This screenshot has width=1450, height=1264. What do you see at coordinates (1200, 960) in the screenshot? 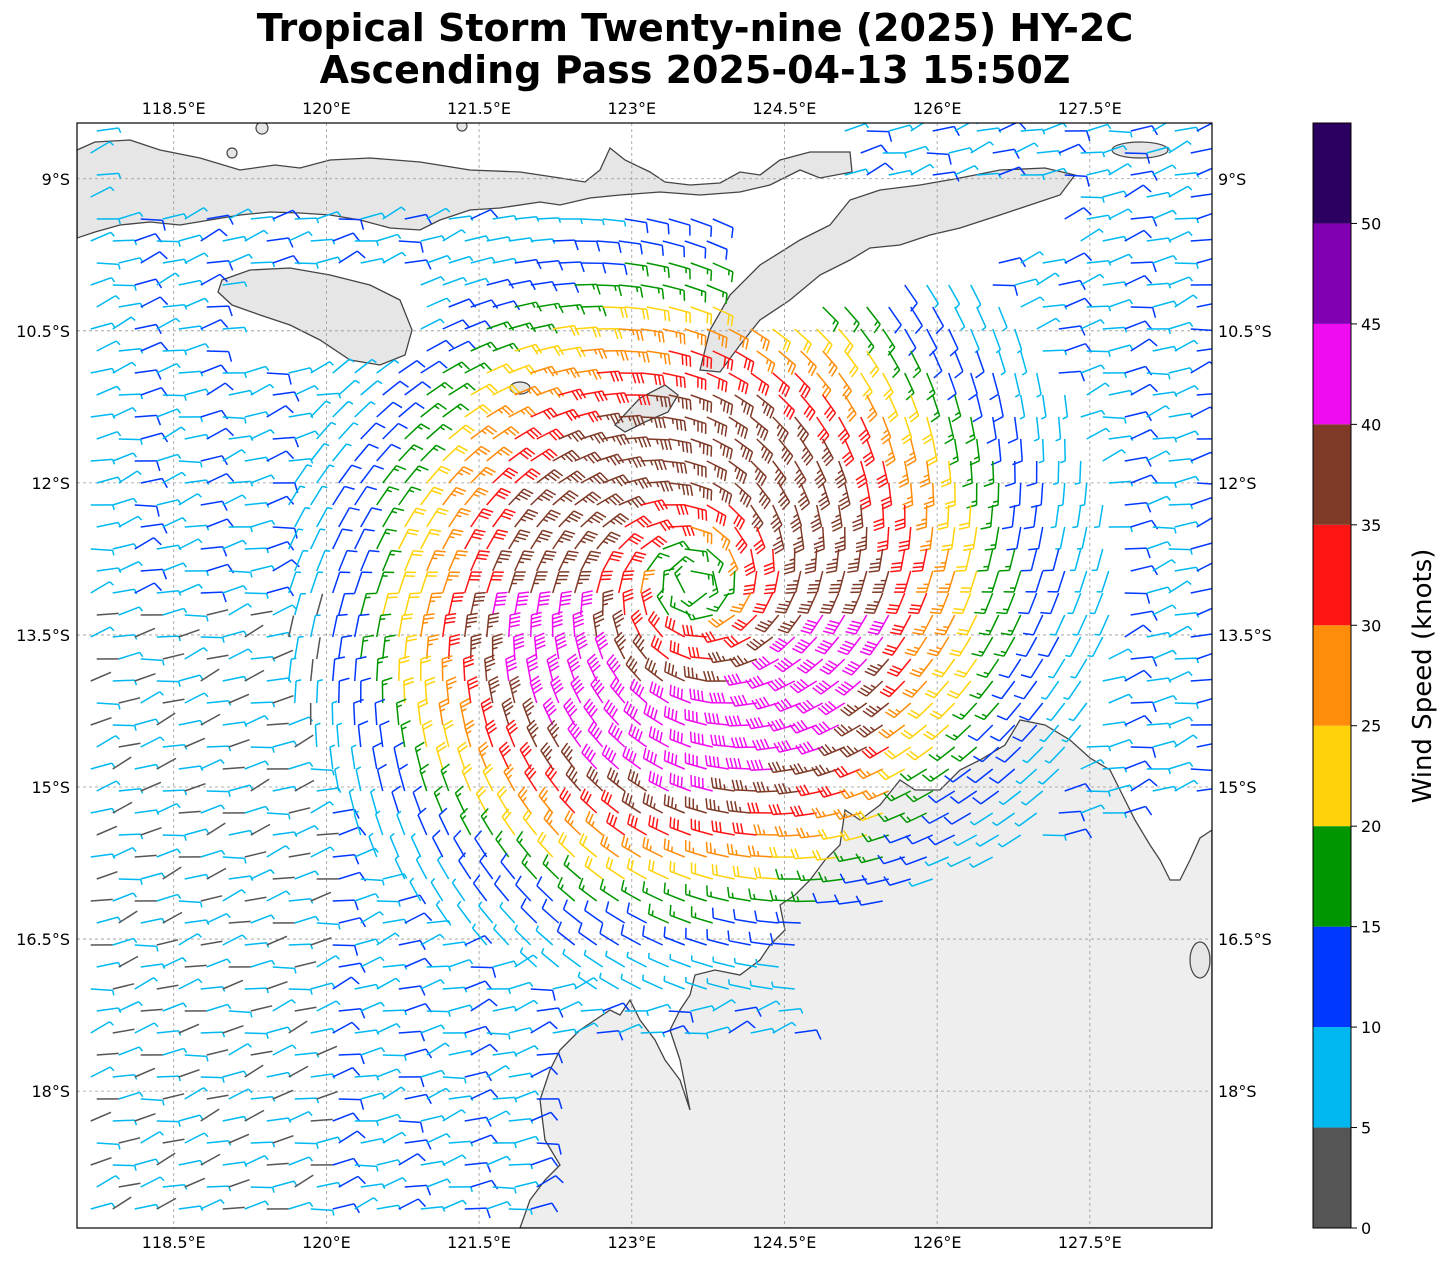
I see `small-island` at bounding box center [1200, 960].